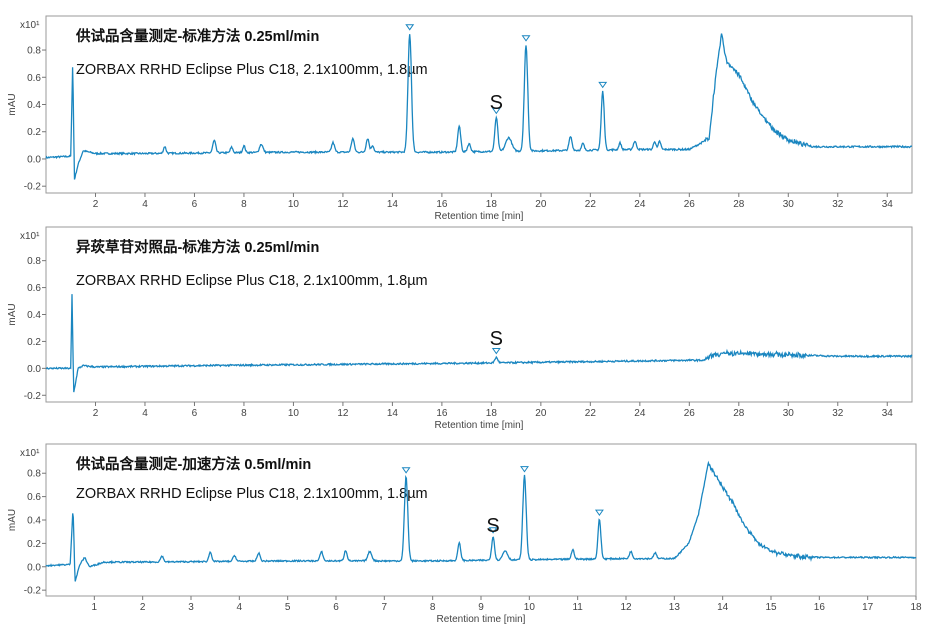 Image resolution: width=934 pixels, height=644 pixels. Describe the element at coordinates (385, 607) in the screenshot. I see `x-tick-label: 7` at that location.